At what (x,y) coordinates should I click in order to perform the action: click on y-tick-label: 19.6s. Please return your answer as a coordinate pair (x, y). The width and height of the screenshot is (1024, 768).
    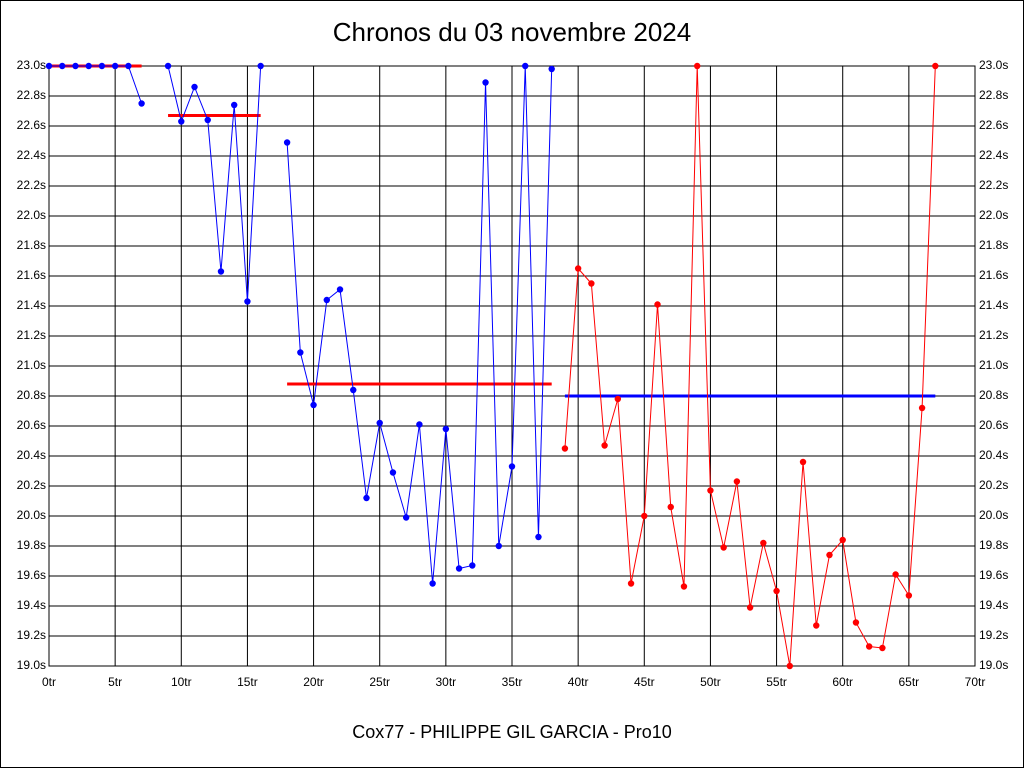
    Looking at the image, I should click on (31, 575).